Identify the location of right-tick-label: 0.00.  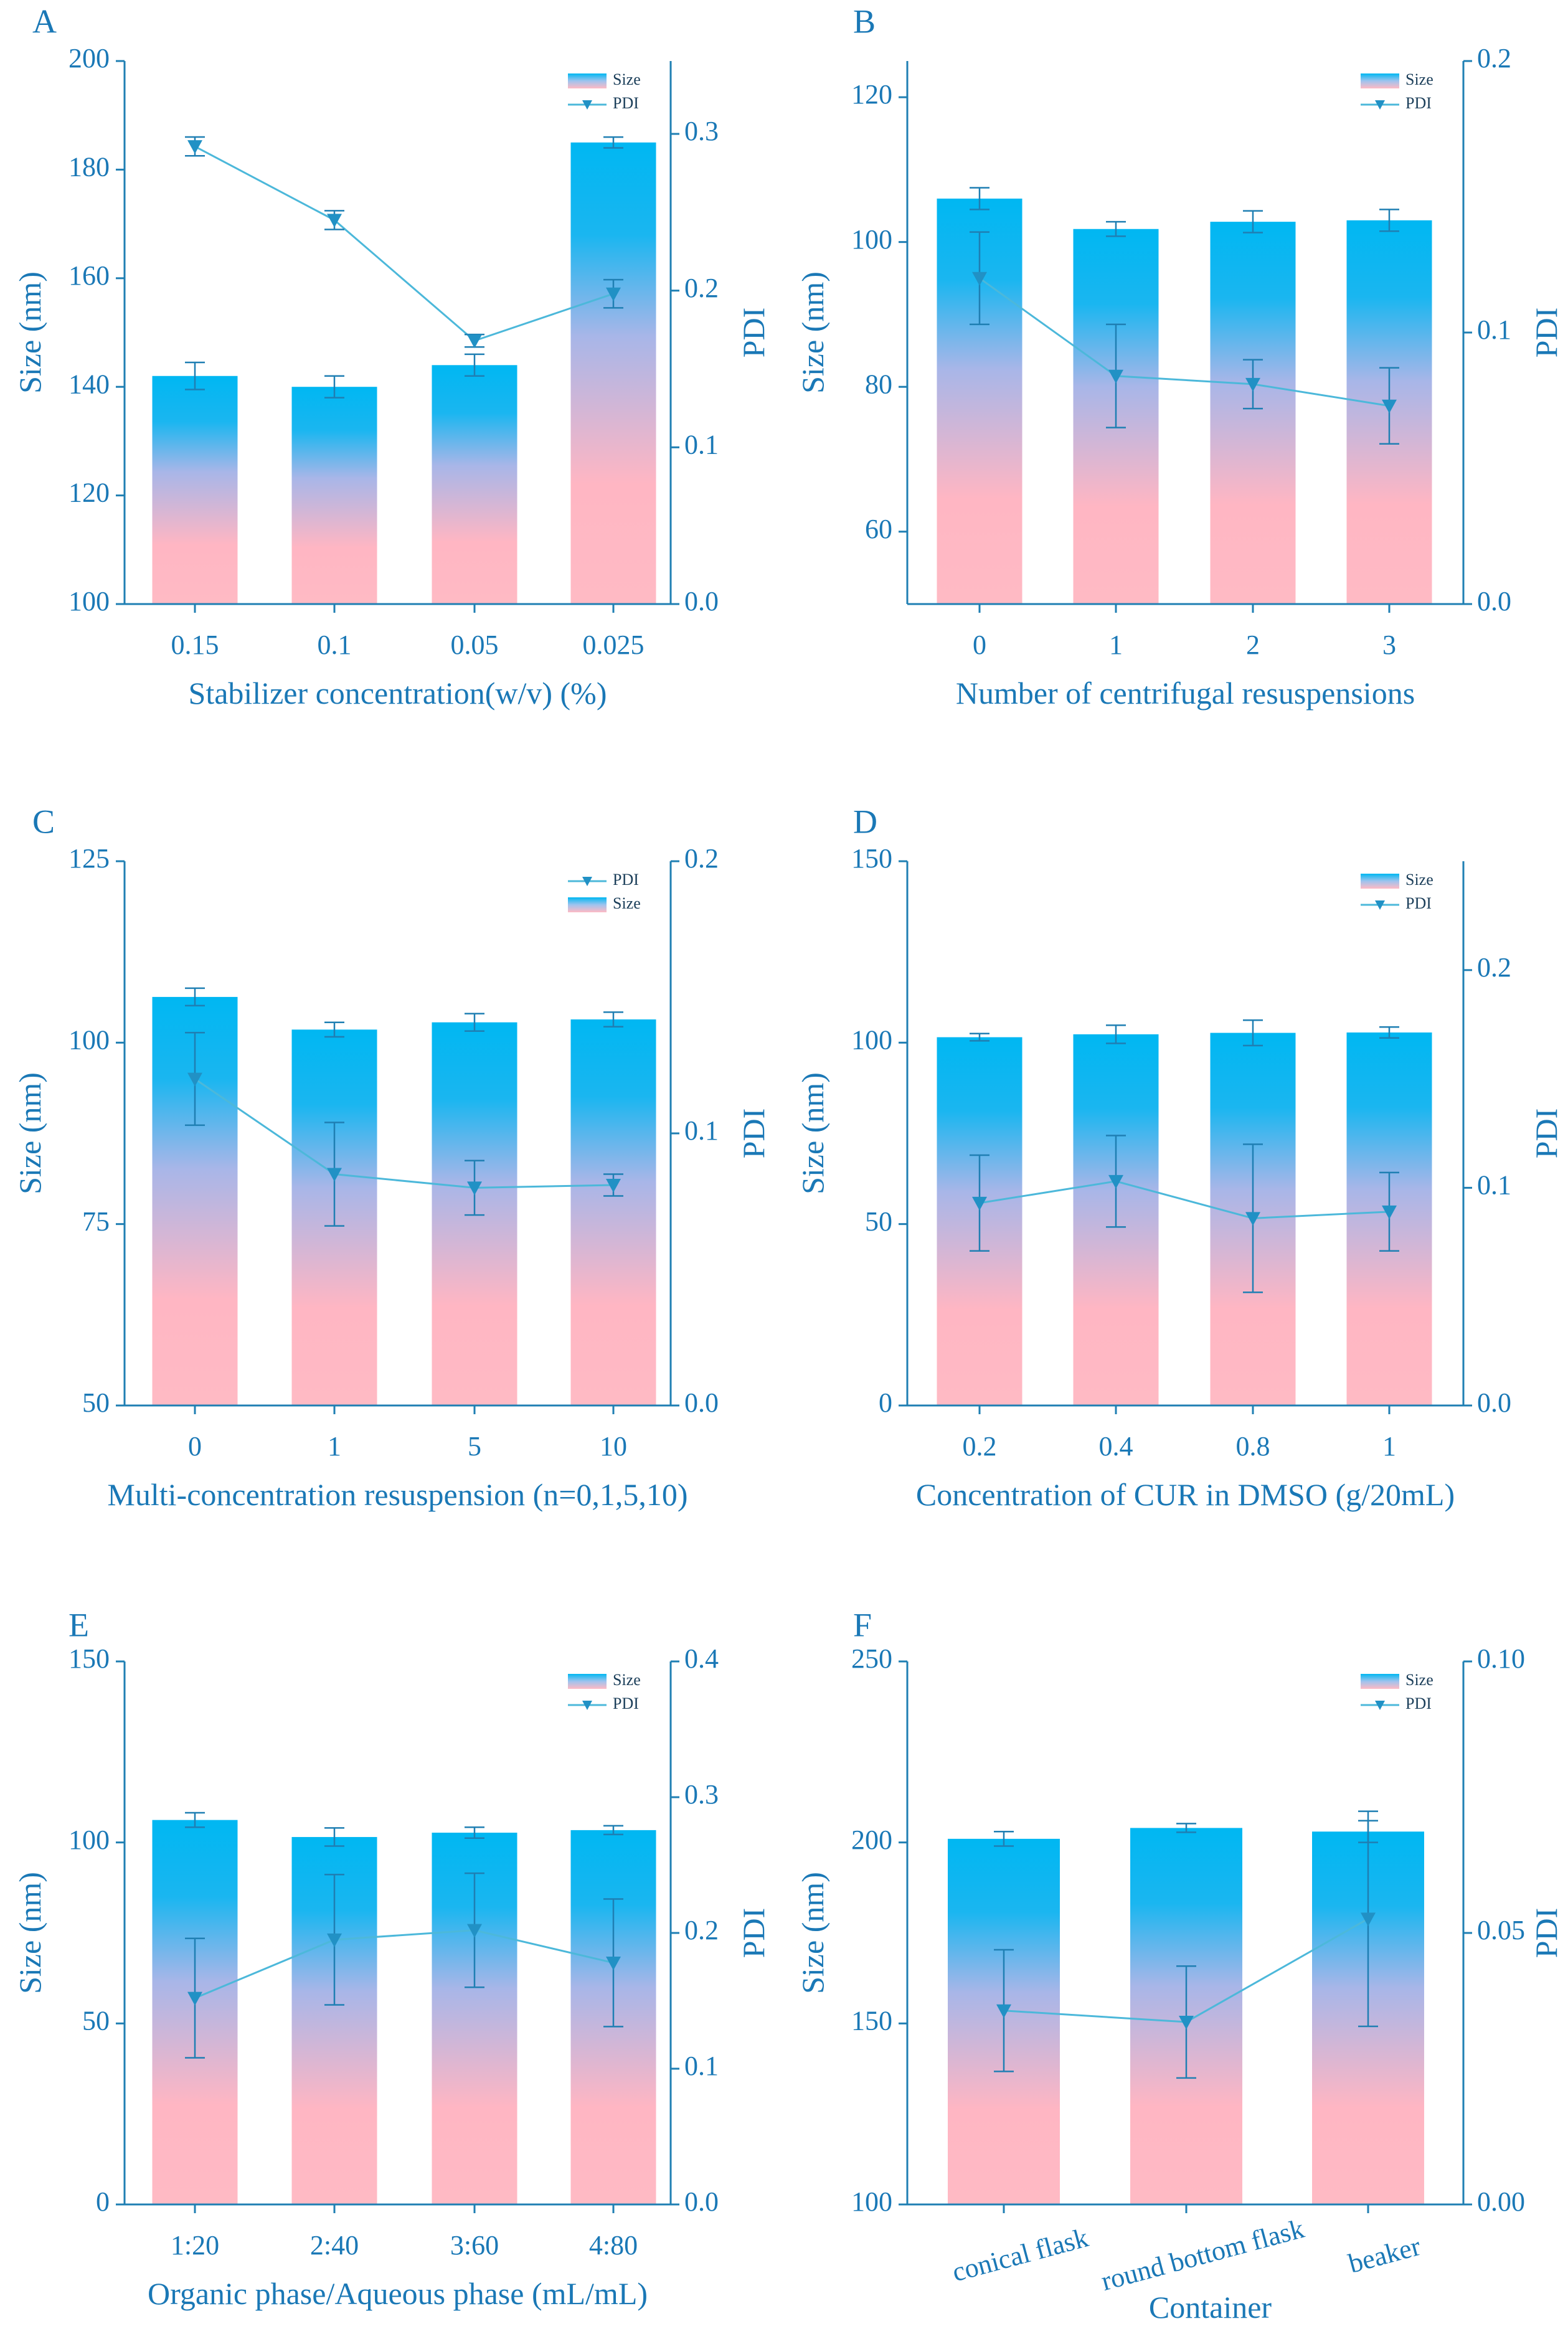
(1501, 2201).